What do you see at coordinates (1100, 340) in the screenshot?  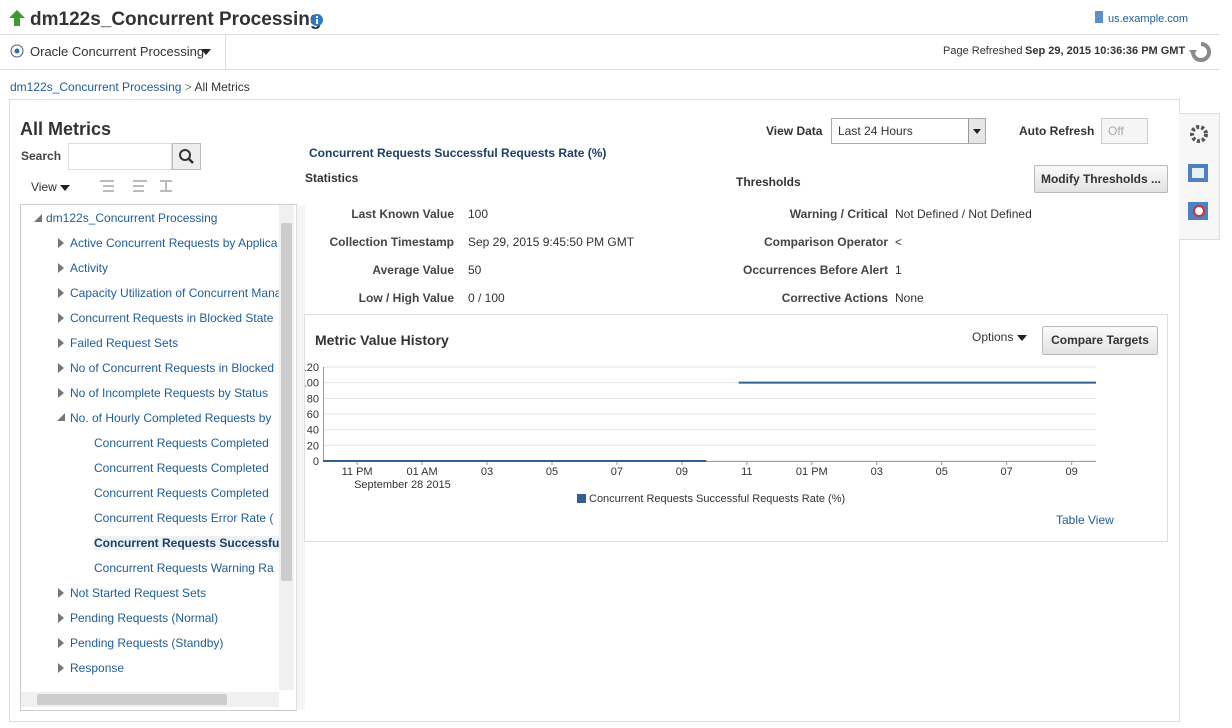 I see `compare-targets-button: Compare Targets` at bounding box center [1100, 340].